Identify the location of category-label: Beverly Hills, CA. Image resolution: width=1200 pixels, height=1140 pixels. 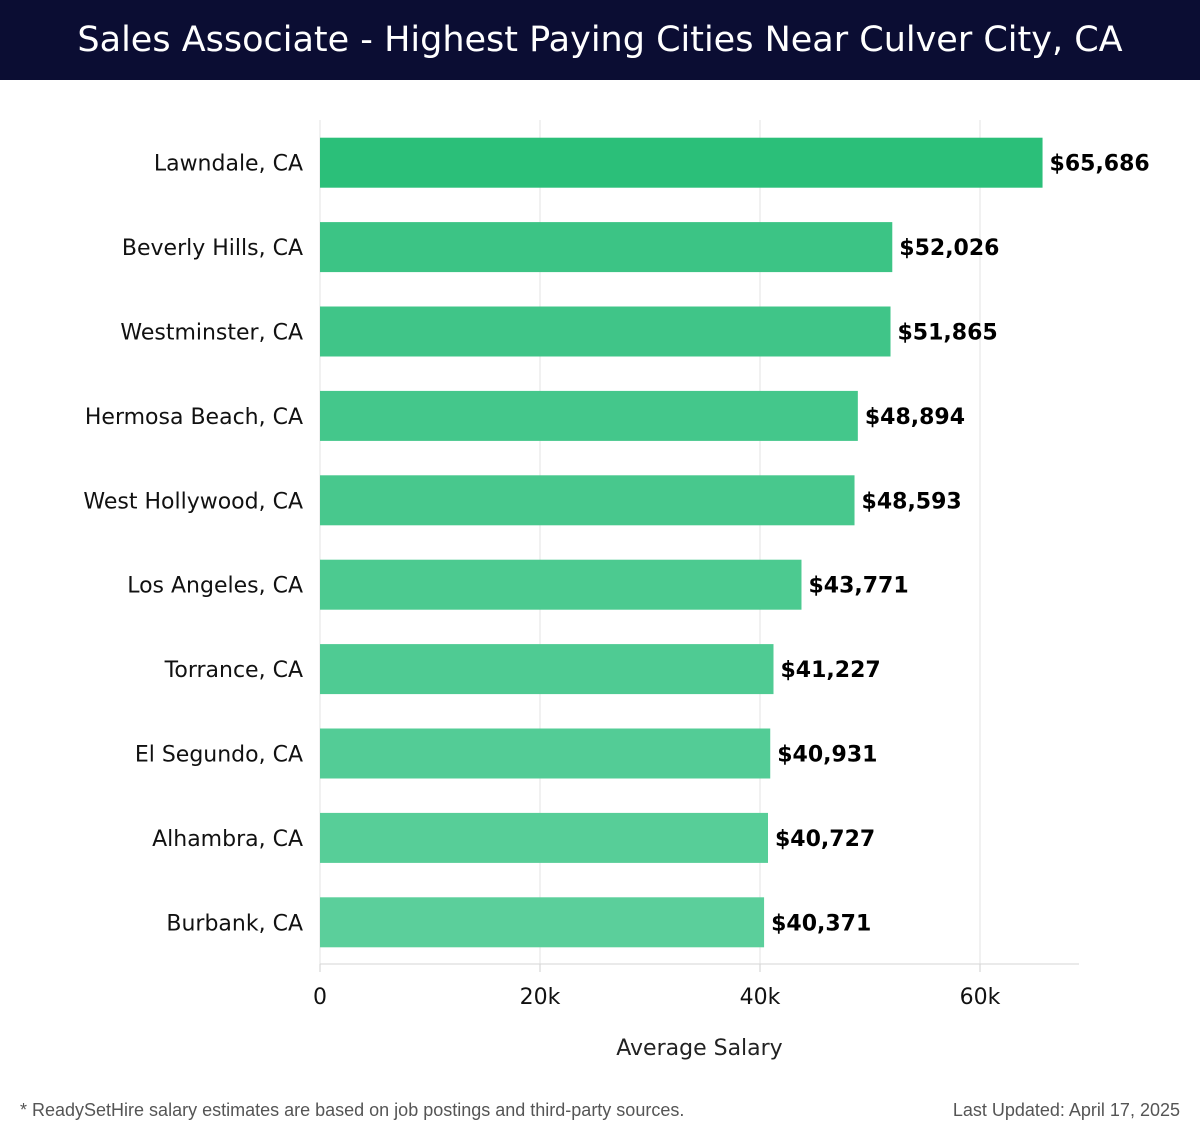
(212, 248).